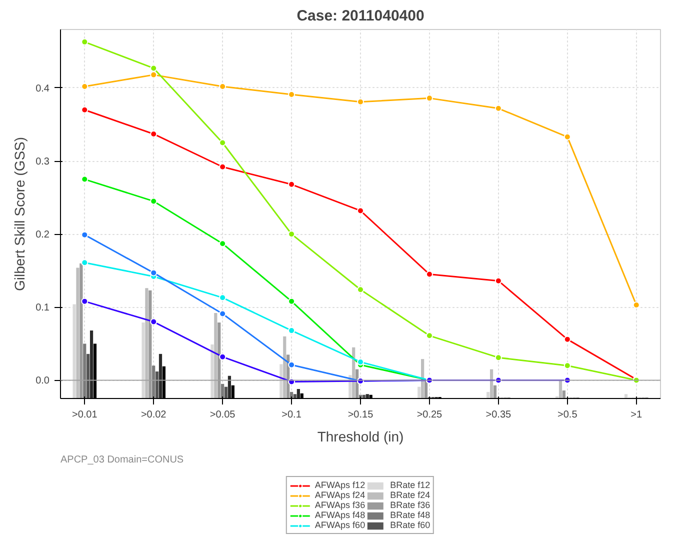  Describe the element at coordinates (429, 415) in the screenshot. I see `x-tick-label: >0.25` at that location.